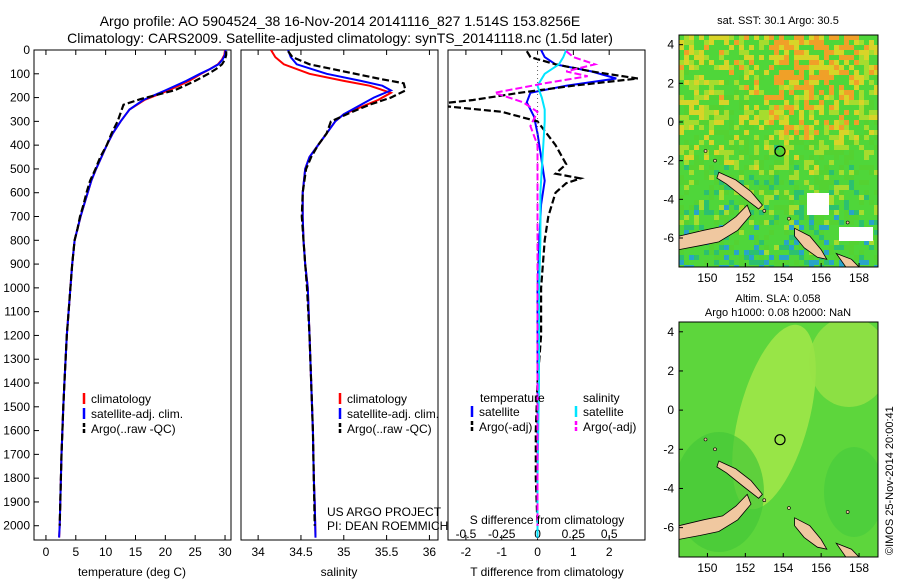  What do you see at coordinates (670, 83) in the screenshot?
I see `map-y-tick-label: 2` at bounding box center [670, 83].